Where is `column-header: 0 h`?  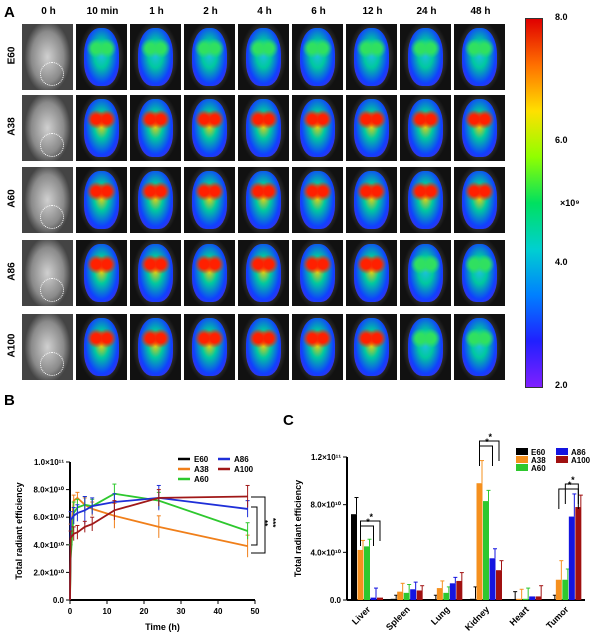 column-header: 0 h is located at coordinates (48, 11).